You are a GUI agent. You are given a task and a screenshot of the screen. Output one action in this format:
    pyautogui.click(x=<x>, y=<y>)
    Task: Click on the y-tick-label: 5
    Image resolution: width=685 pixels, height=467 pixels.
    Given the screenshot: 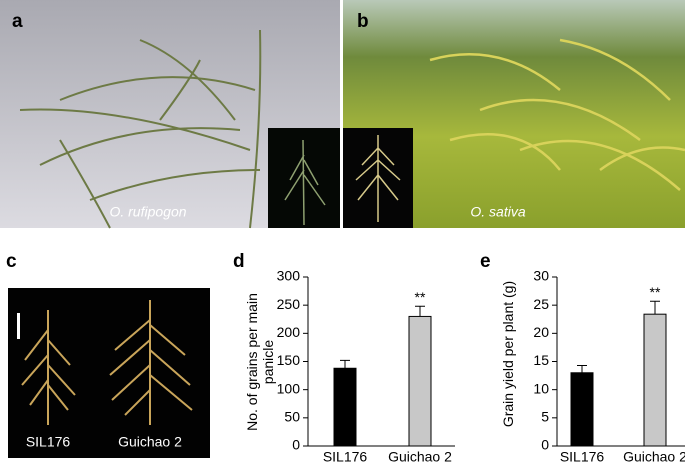 What is the action you would take?
    pyautogui.click(x=545, y=417)
    